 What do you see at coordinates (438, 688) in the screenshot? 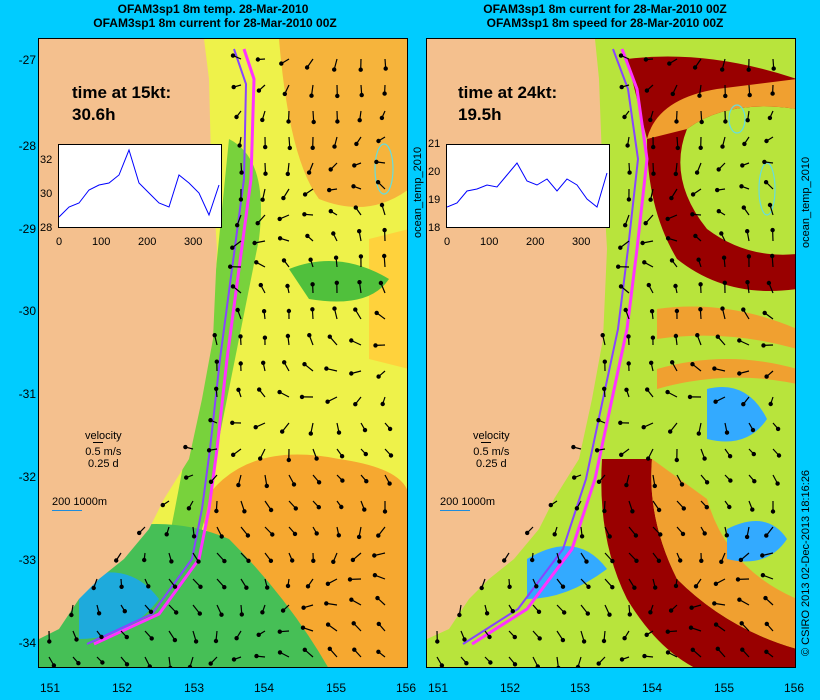
I see `x-tick: 151` at bounding box center [438, 688].